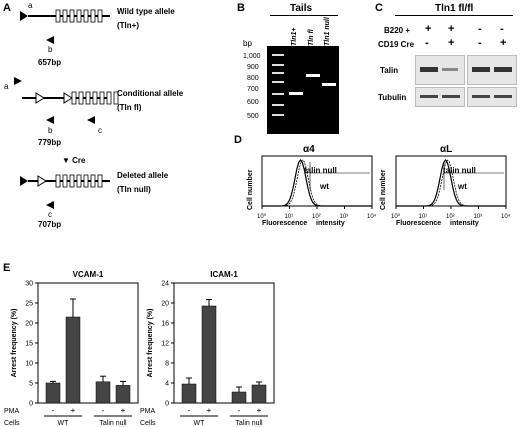 This screenshot has height=427, width=520. I want to click on gel-title-line, so click(304, 15).